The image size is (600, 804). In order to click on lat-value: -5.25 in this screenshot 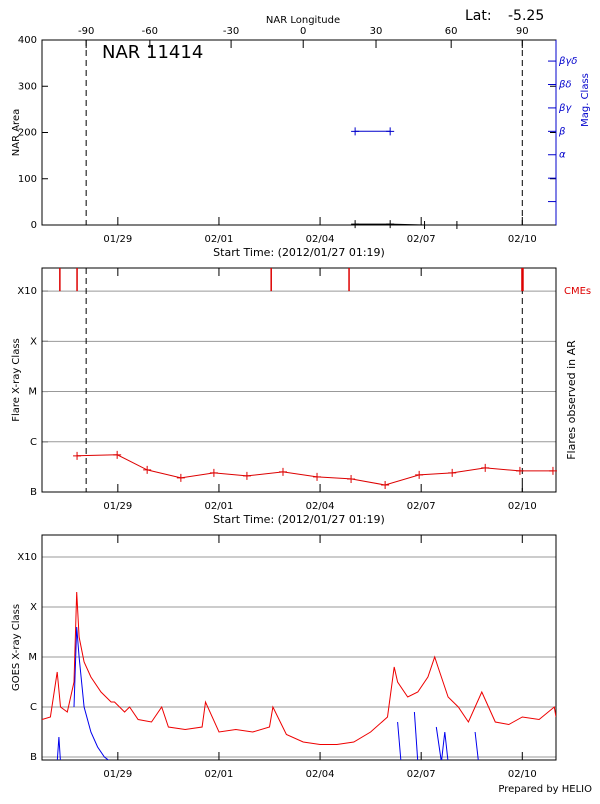, I will do `click(526, 16)`.